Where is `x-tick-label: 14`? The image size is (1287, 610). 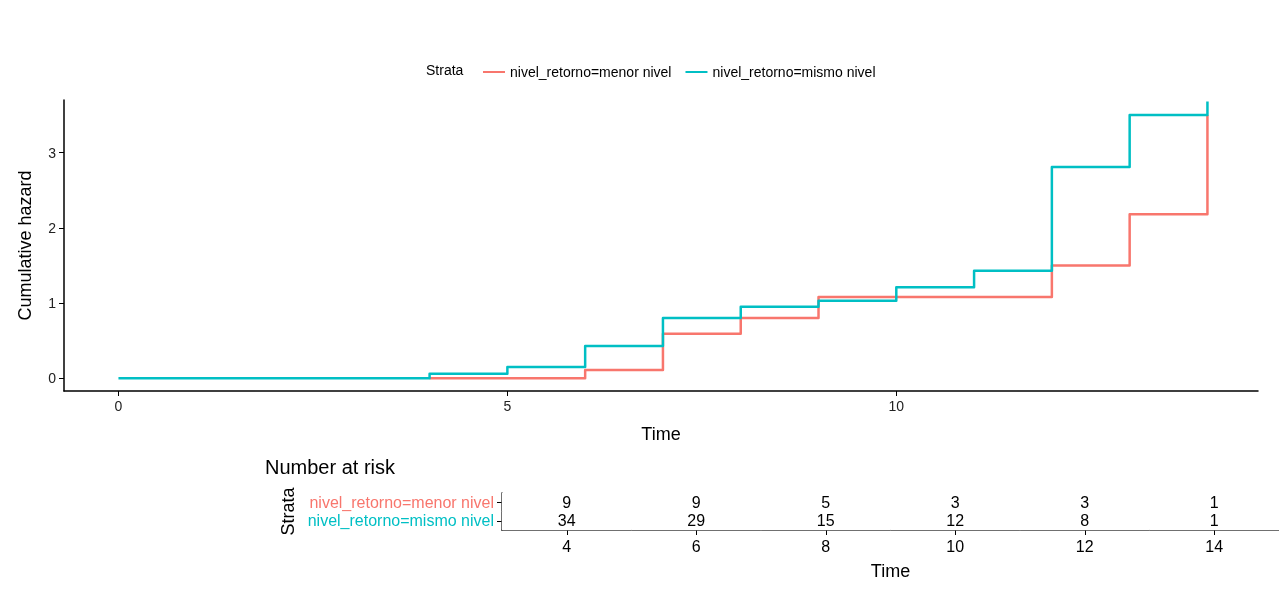 x-tick-label: 14 is located at coordinates (1214, 546).